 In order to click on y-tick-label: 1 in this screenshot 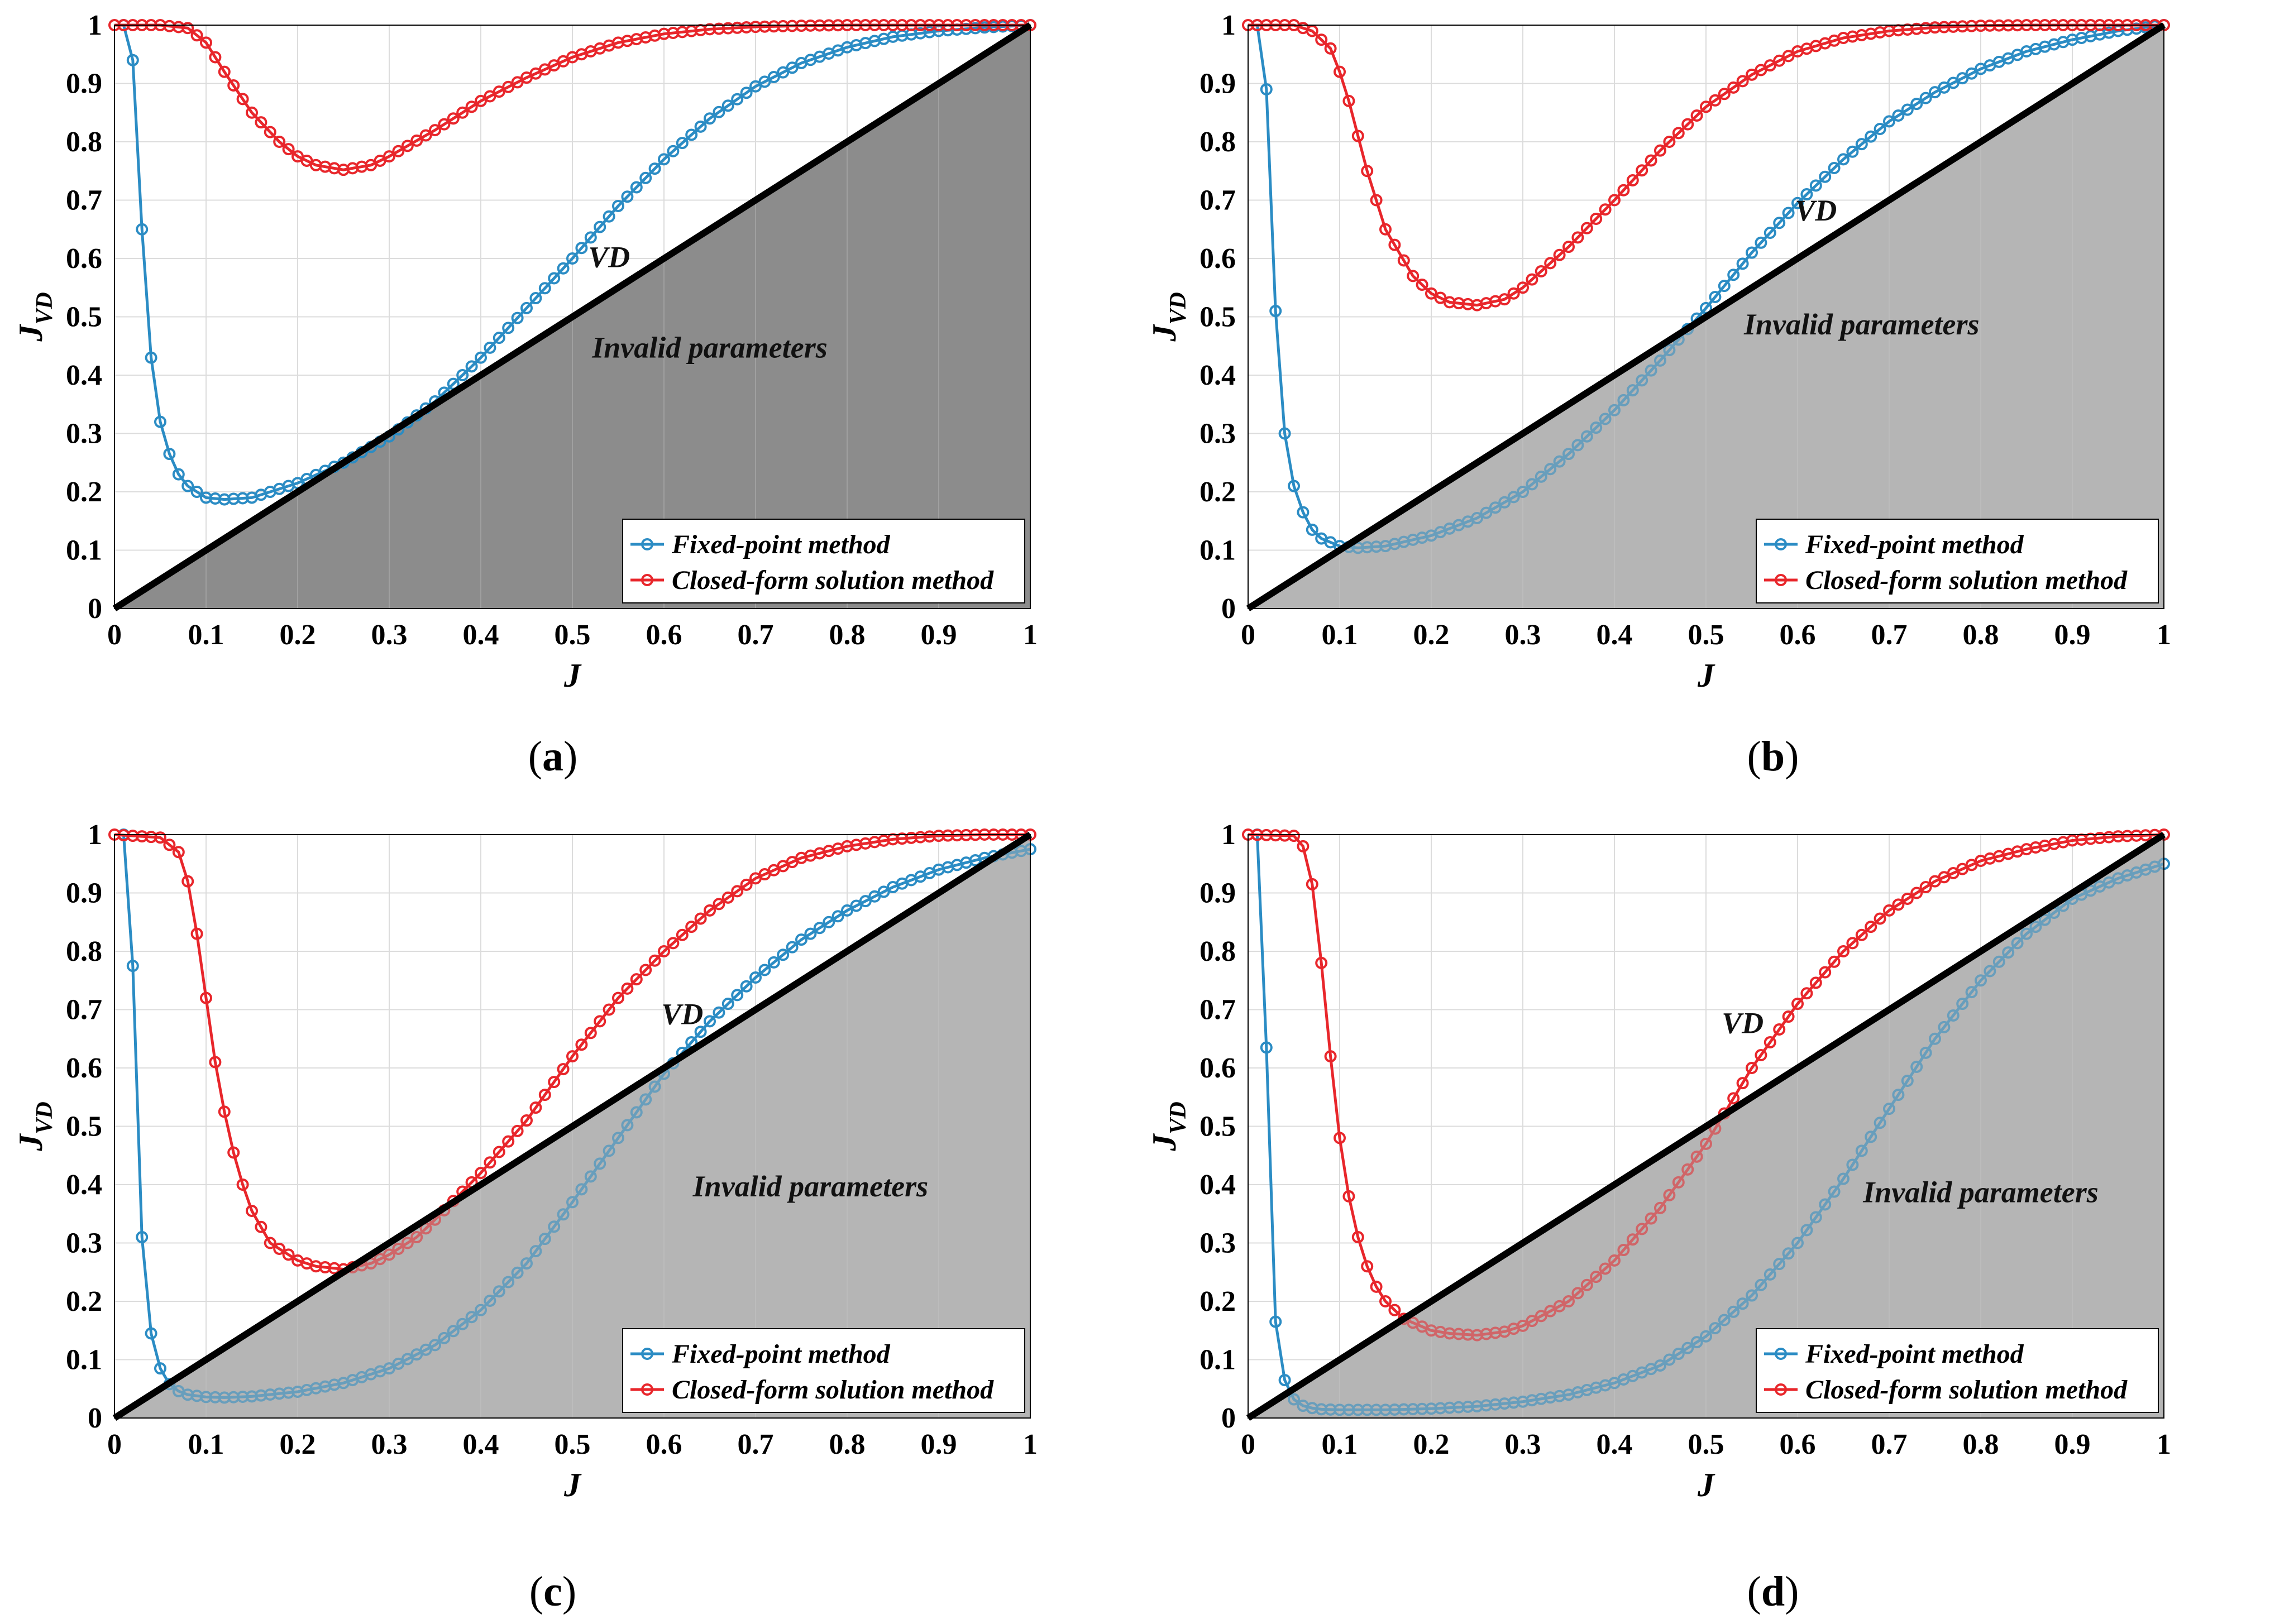, I will do `click(1228, 835)`.